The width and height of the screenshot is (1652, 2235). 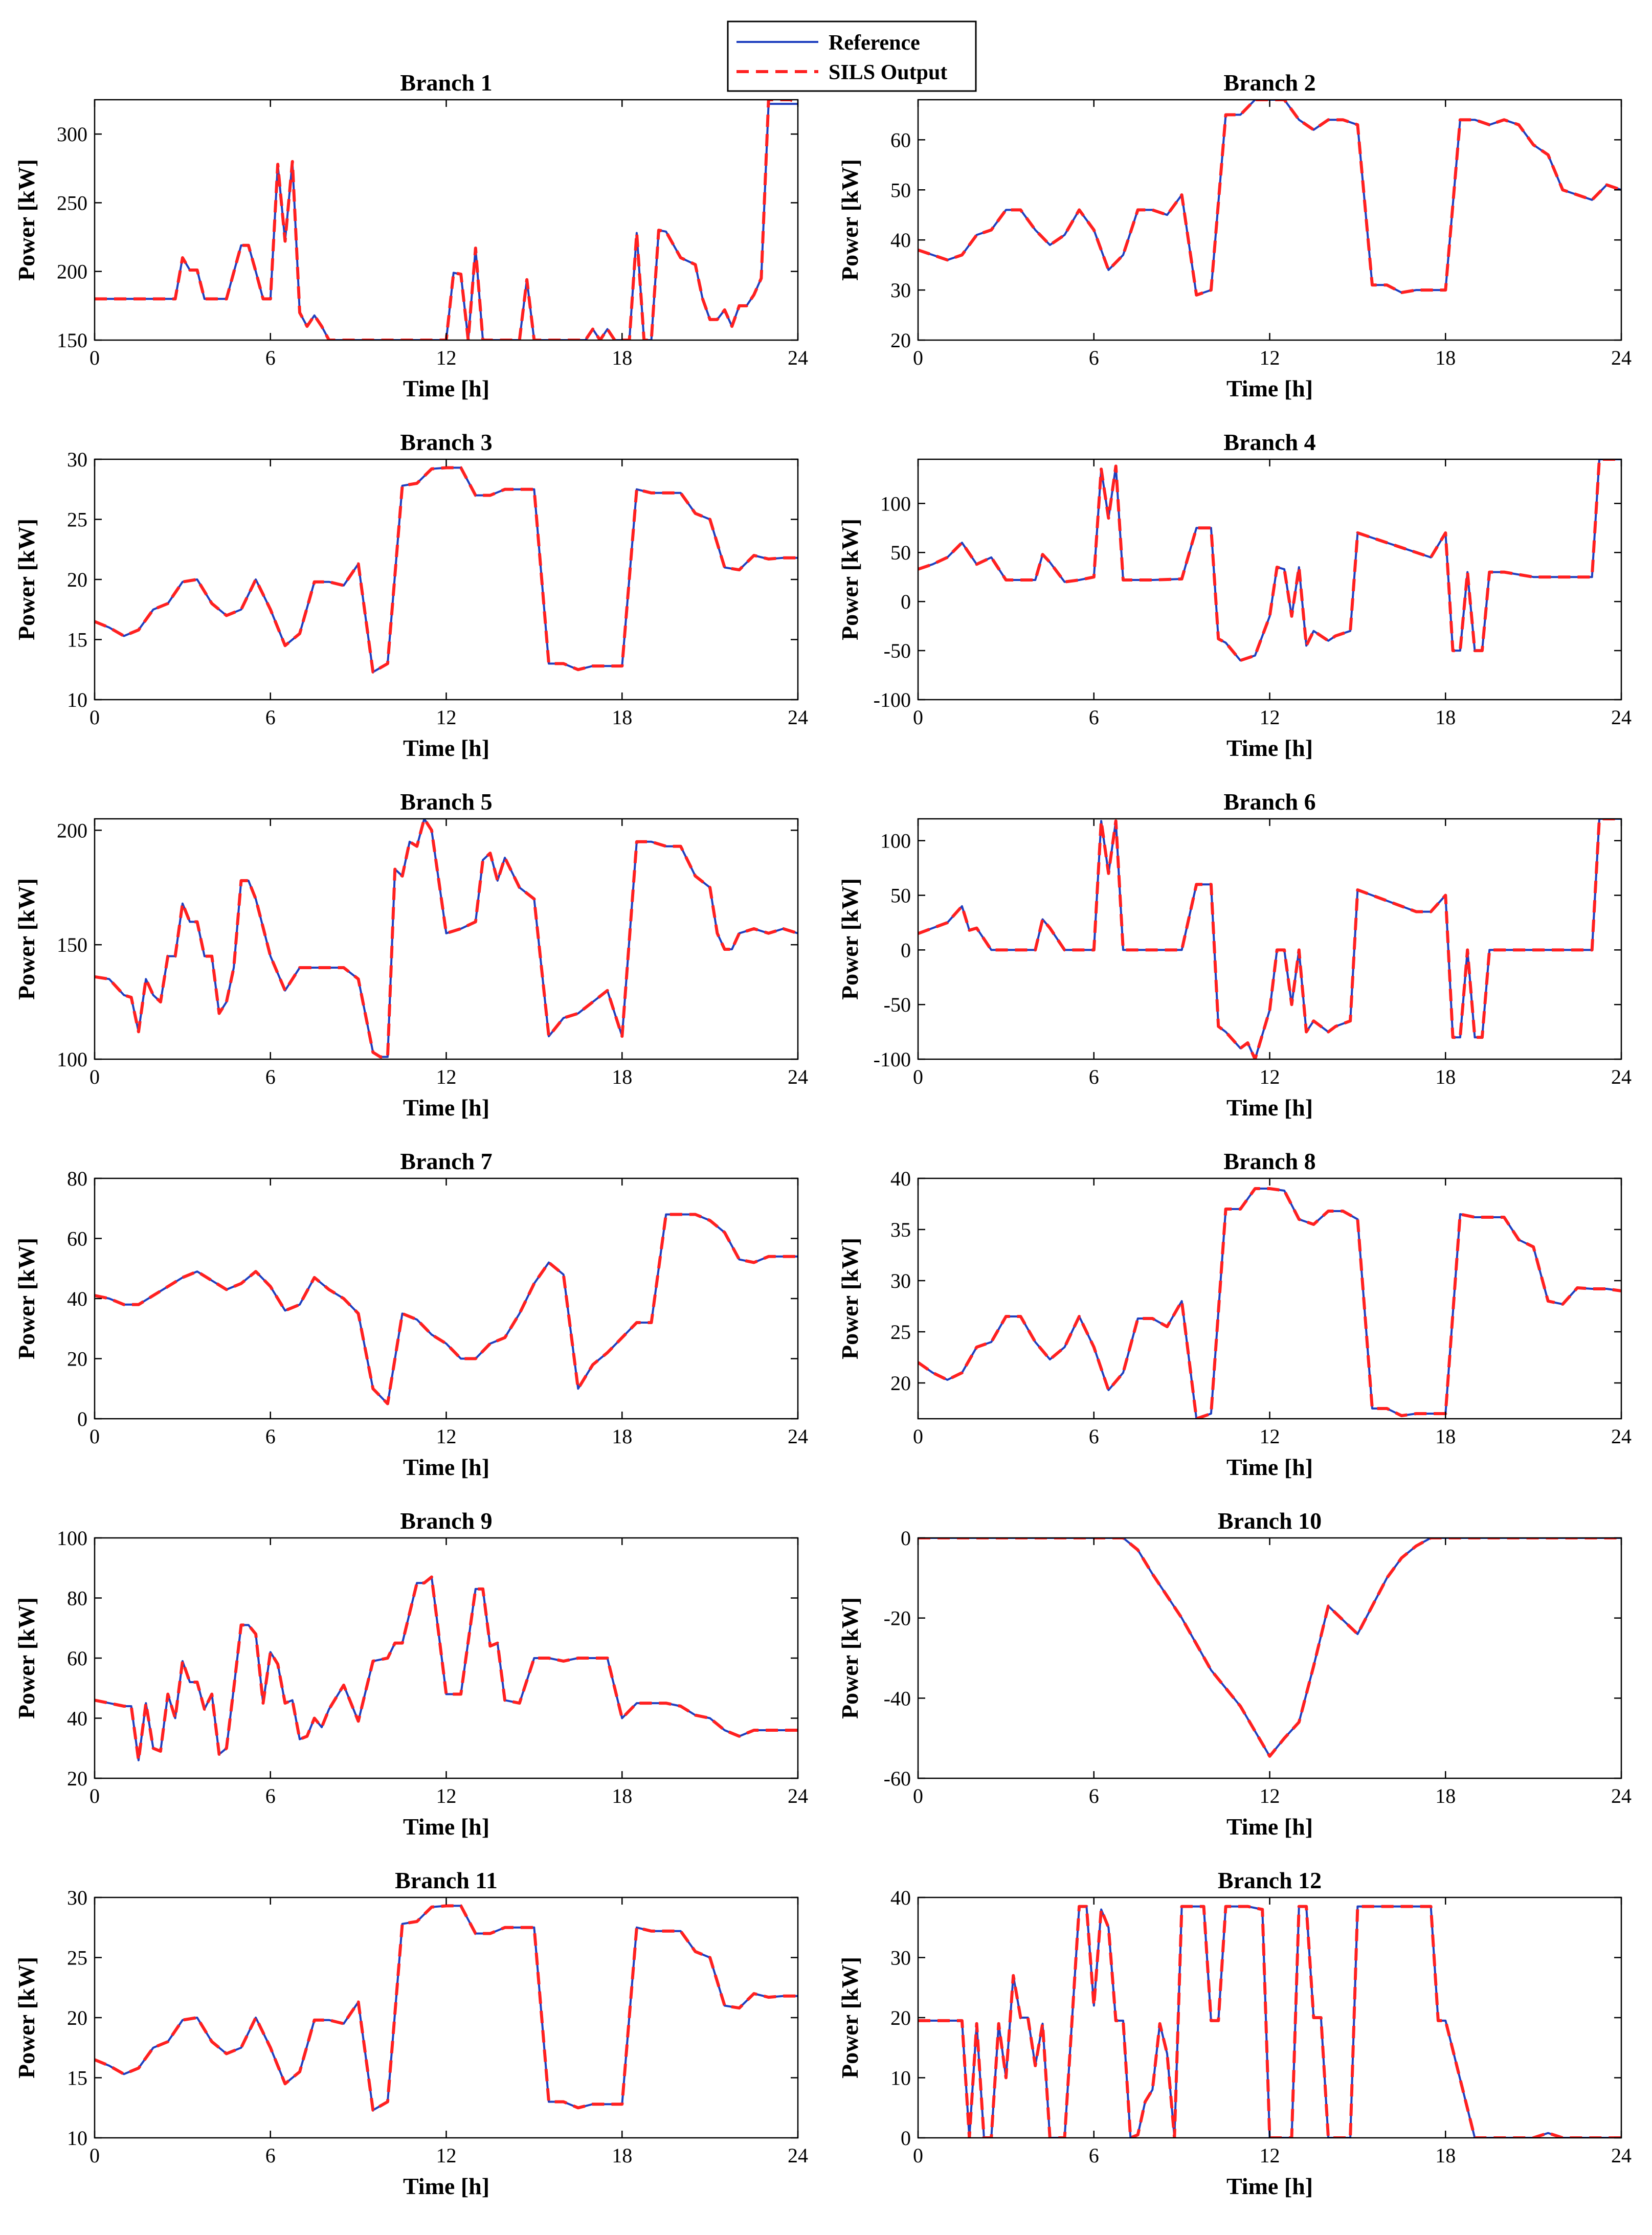 I want to click on legend-sils-label: SILS Output, so click(x=888, y=72).